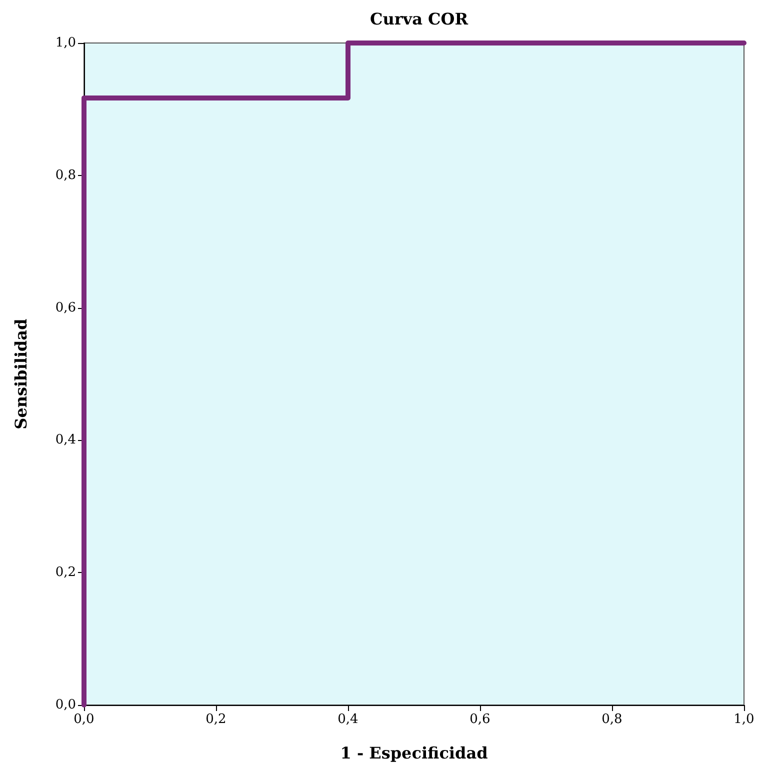  What do you see at coordinates (612, 719) in the screenshot?
I see `x-tick-label: 0,8` at bounding box center [612, 719].